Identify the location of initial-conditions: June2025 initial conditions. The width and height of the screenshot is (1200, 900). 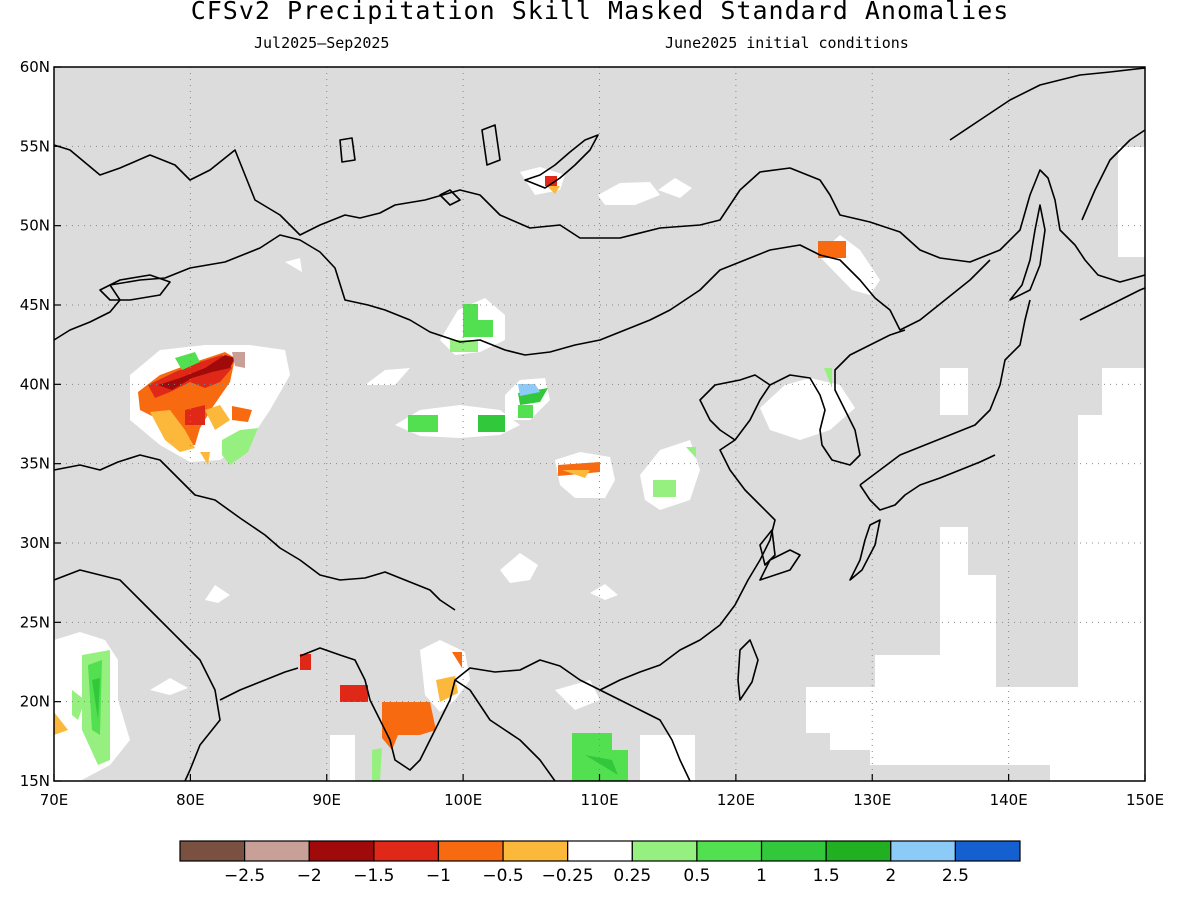
(787, 43).